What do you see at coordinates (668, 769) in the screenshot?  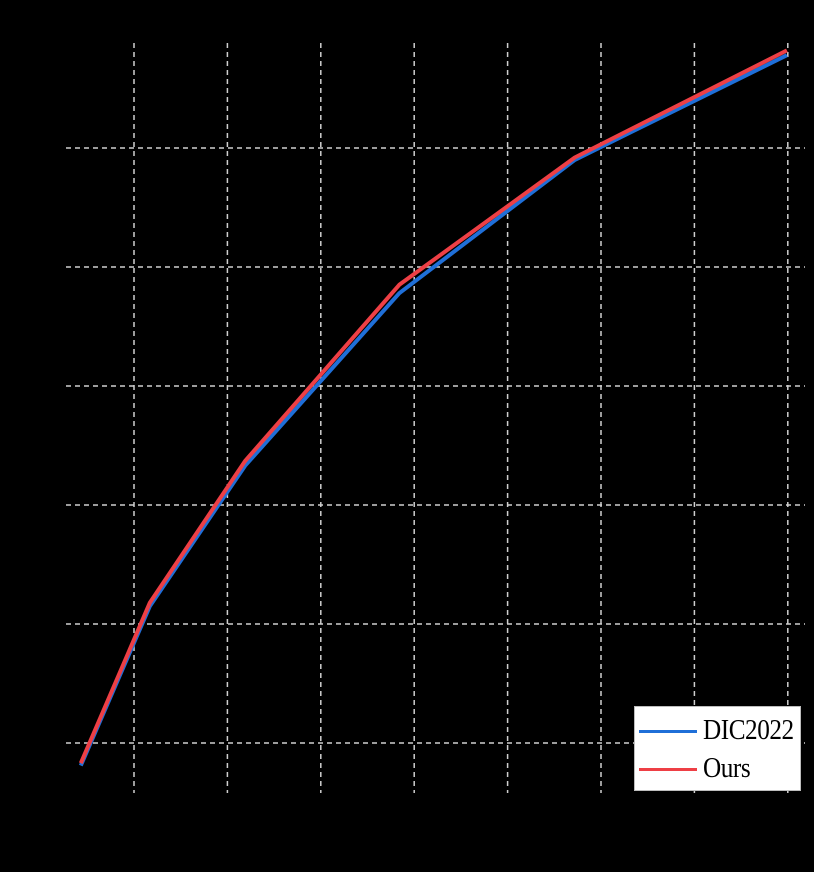 I see `legend-line-icon-red` at bounding box center [668, 769].